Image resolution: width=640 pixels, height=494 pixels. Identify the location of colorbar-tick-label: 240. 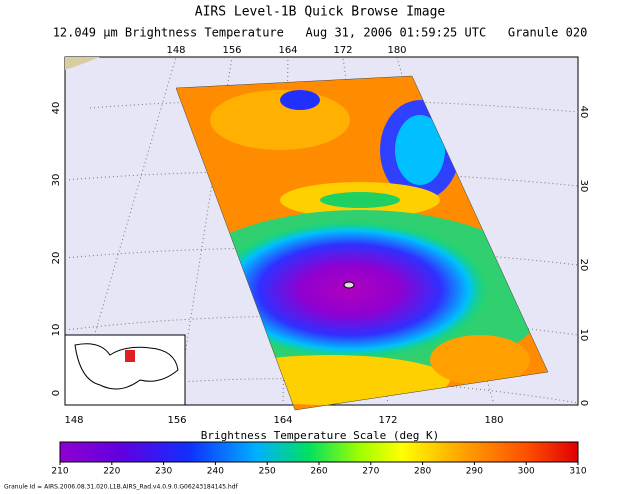
(215, 472).